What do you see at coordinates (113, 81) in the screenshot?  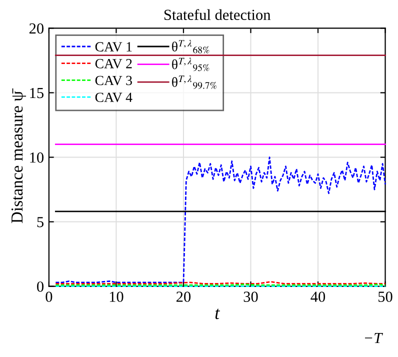 I see `legend-label: CAV 3` at bounding box center [113, 81].